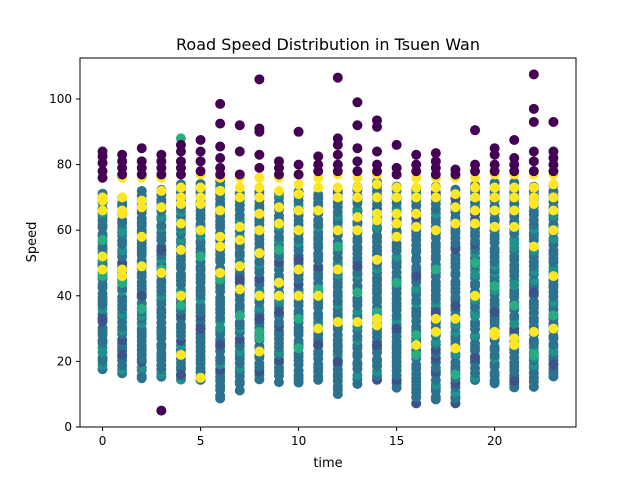 The height and width of the screenshot is (484, 640). I want to click on y-tick-label: 80, so click(64, 165).